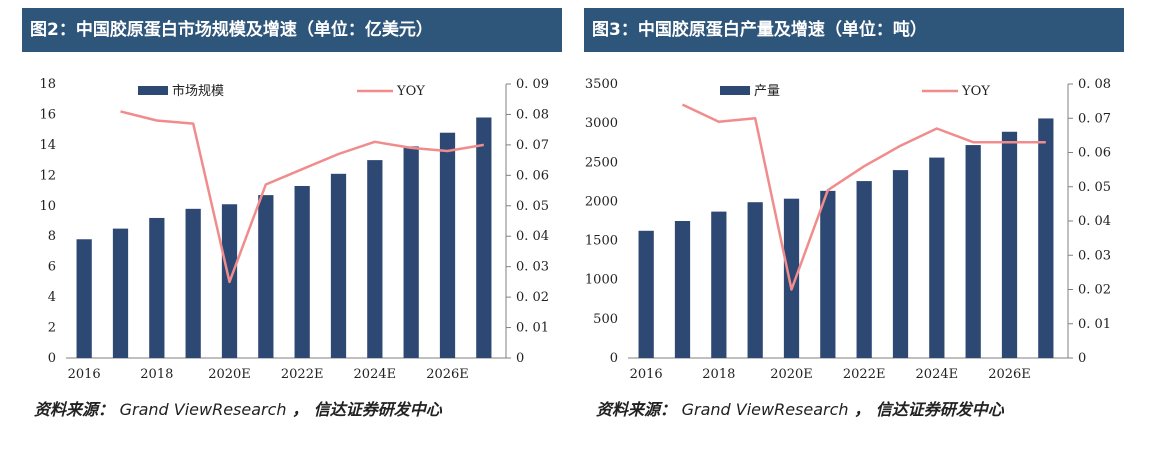  Describe the element at coordinates (767, 91) in the screenshot. I see `legend-label-bar: 产量` at that location.